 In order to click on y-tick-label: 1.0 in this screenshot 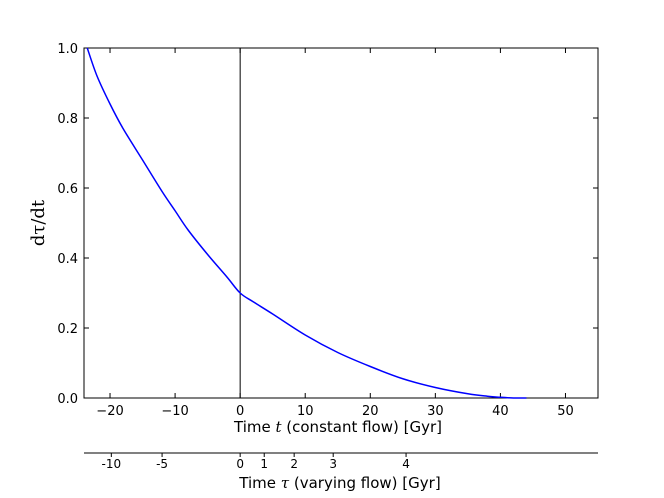, I will do `click(67, 49)`.